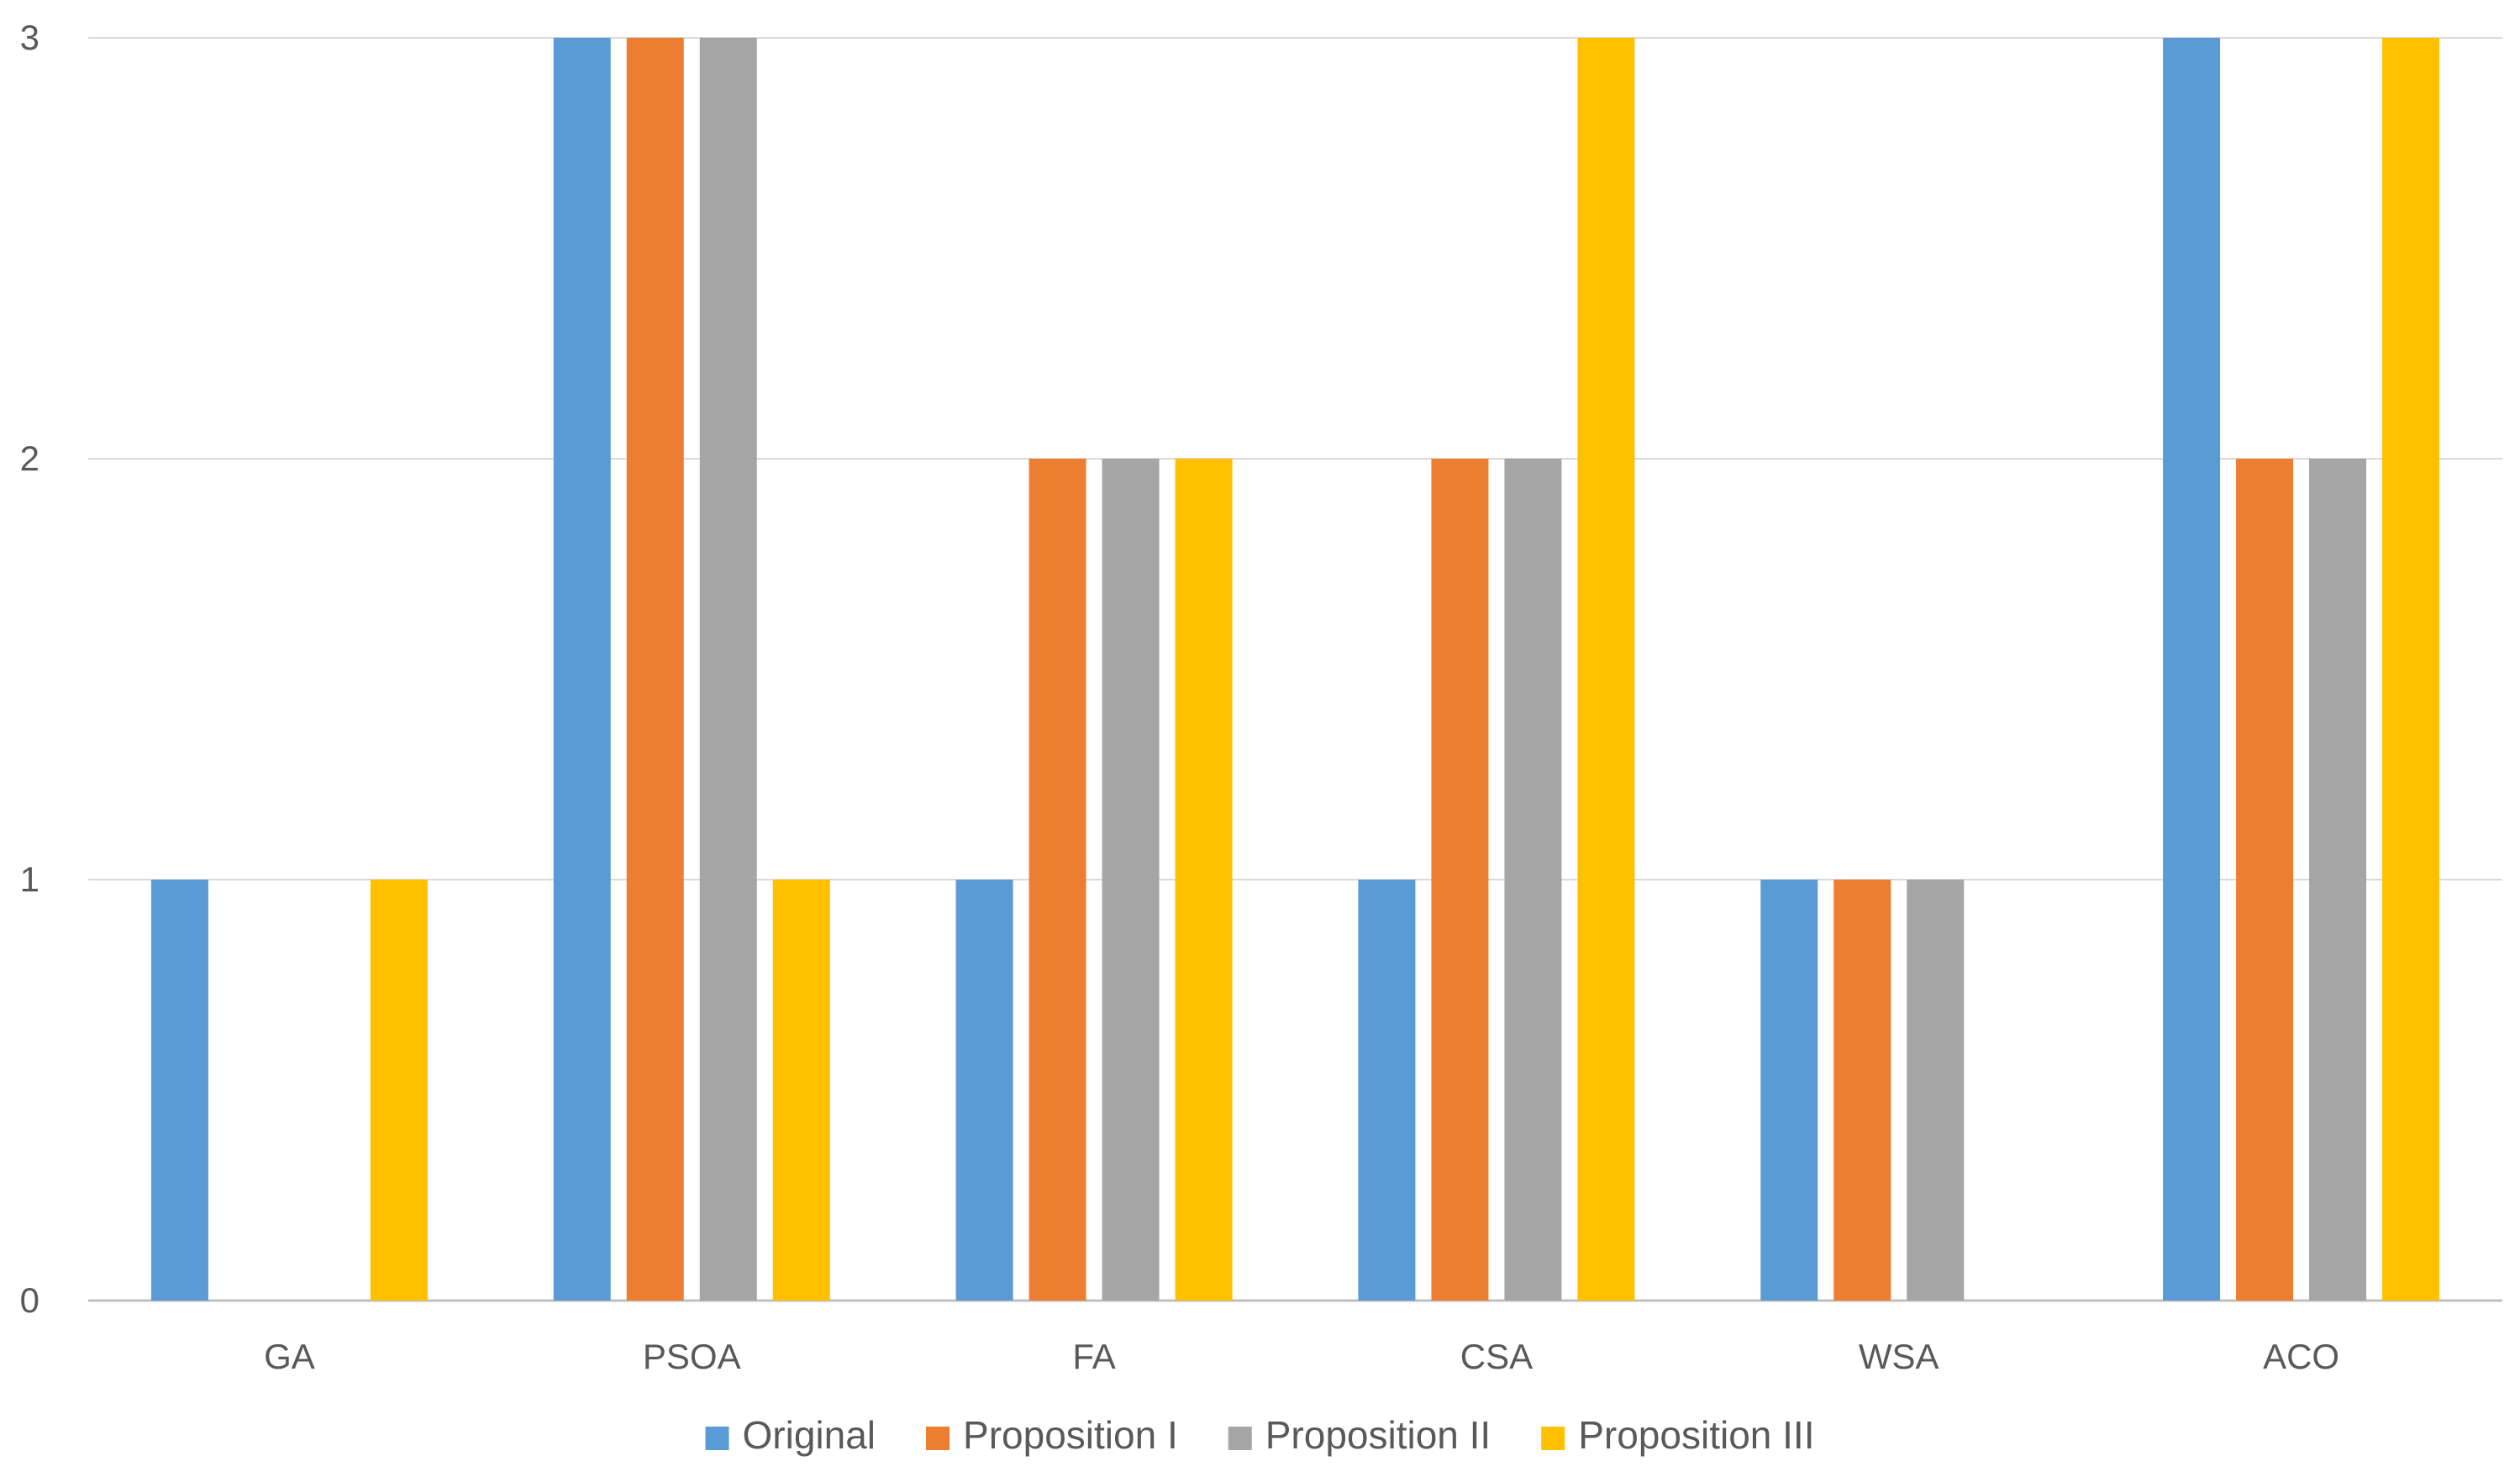 This screenshot has height=1477, width=2520. What do you see at coordinates (1387, 1090) in the screenshot?
I see `bar-csa-original` at bounding box center [1387, 1090].